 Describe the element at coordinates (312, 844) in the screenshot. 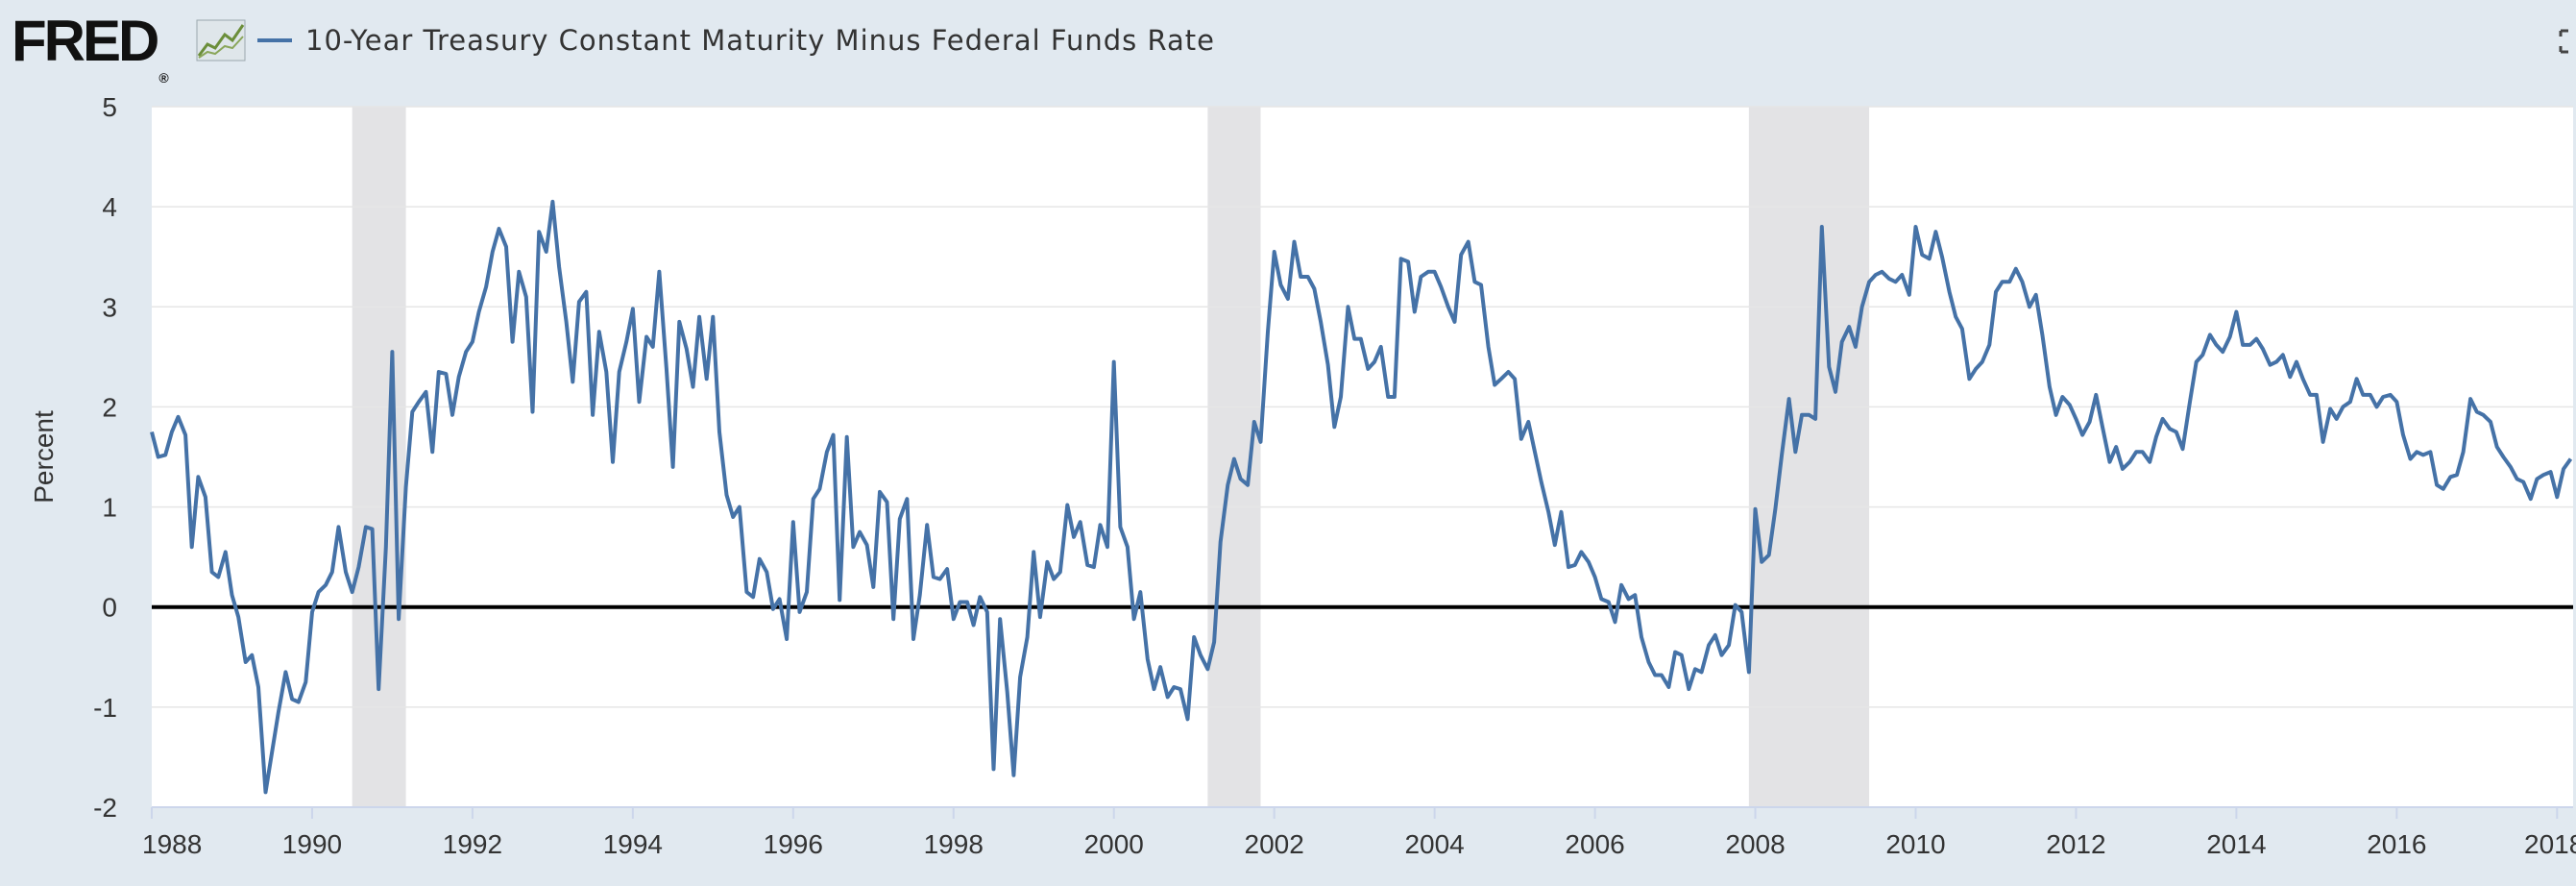

I see `x-tick-label: 1990` at that location.